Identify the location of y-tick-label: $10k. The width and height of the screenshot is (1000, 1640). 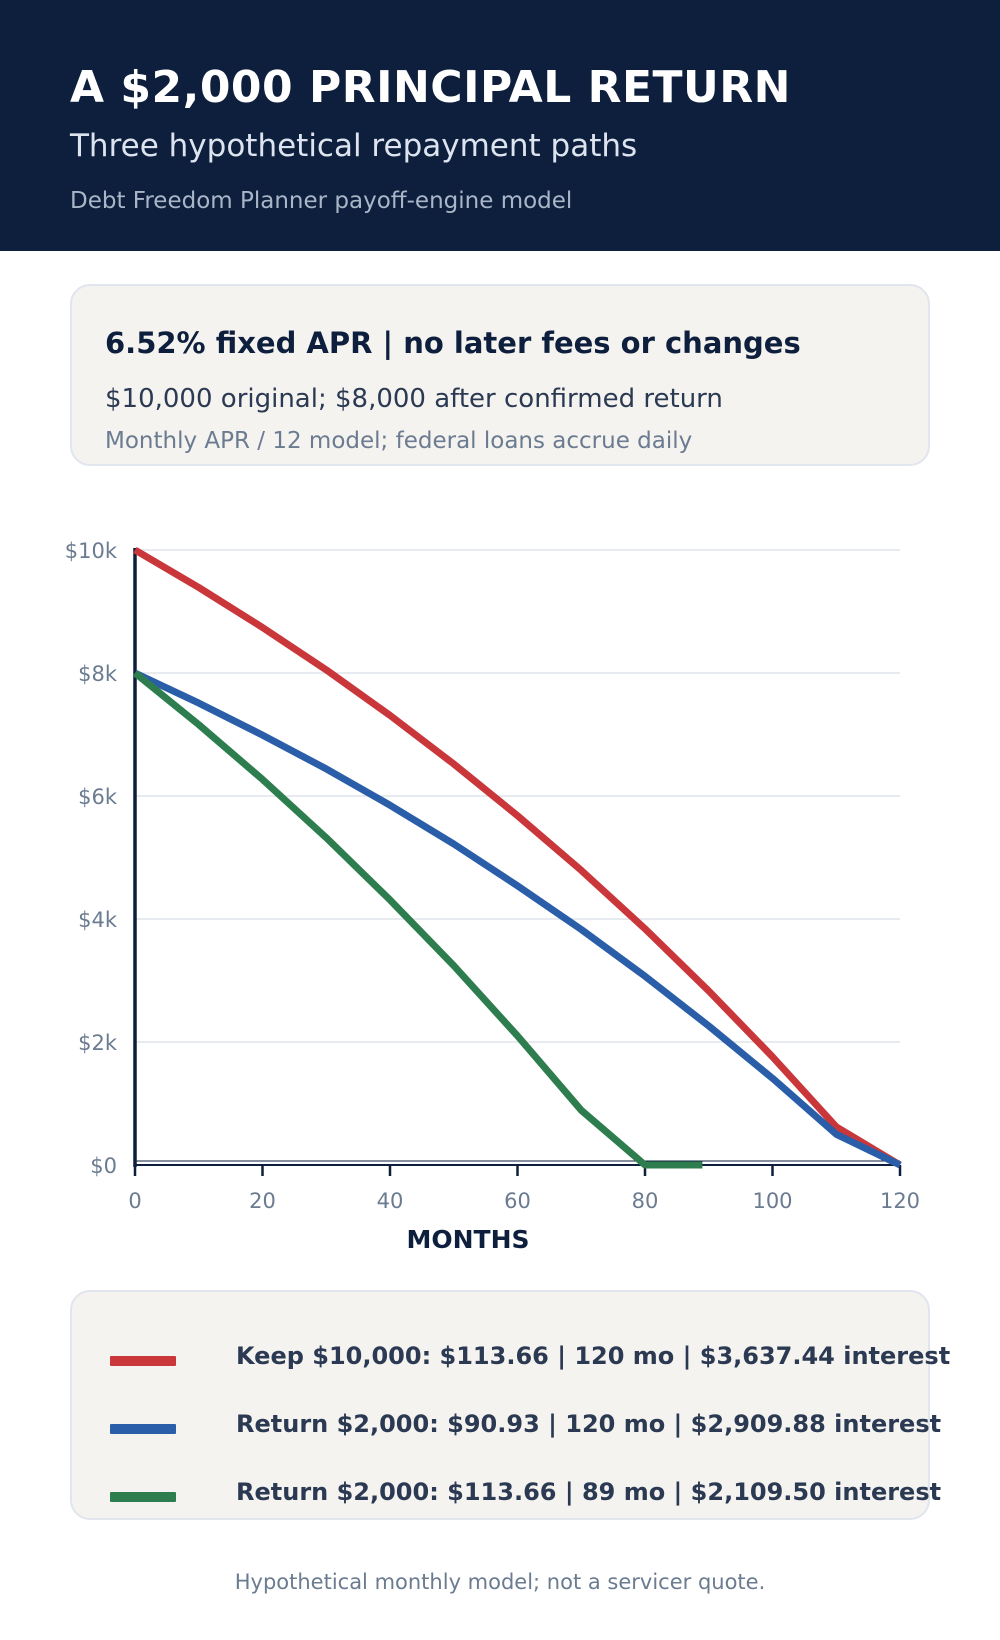
(91, 551).